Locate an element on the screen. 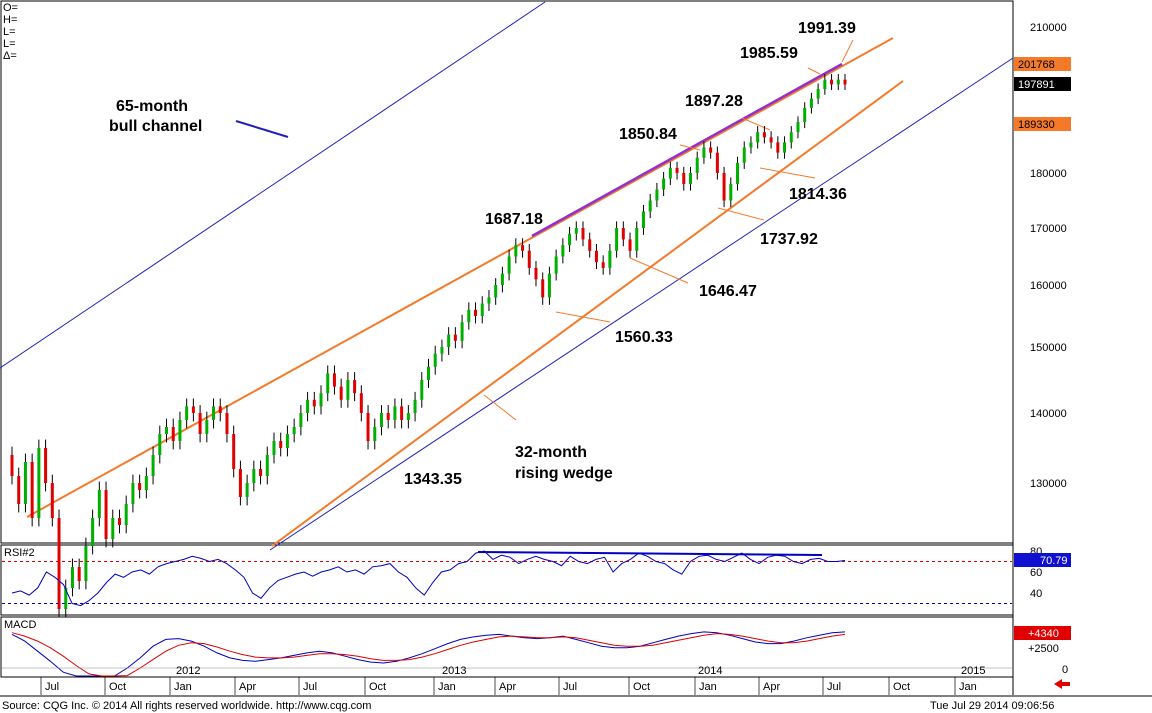 The image size is (1152, 713). ohlc-last-label: L= is located at coordinates (9, 44).